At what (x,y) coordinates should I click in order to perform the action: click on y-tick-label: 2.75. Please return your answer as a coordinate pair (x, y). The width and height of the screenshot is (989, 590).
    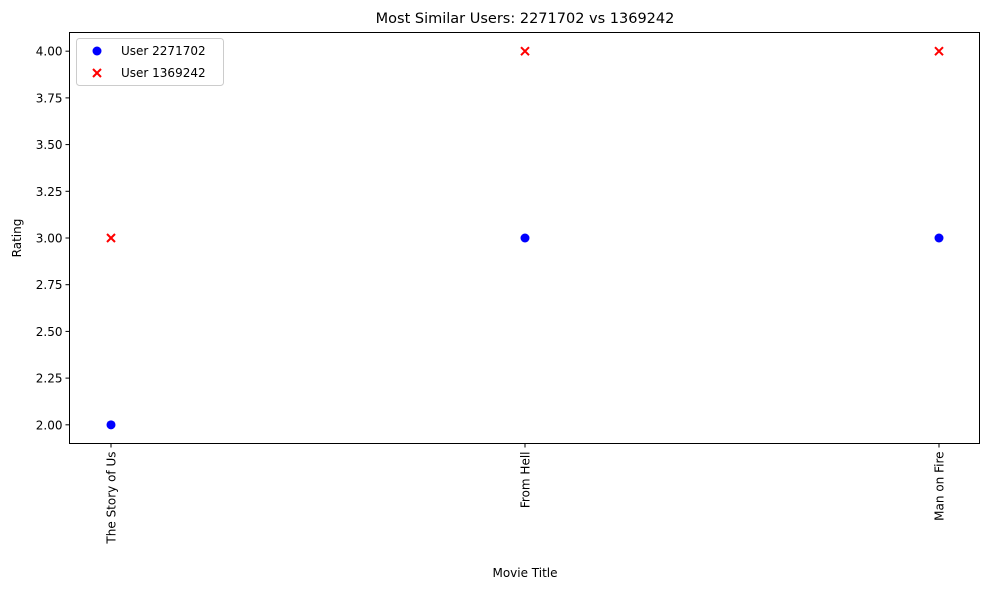
    Looking at the image, I should click on (49, 285).